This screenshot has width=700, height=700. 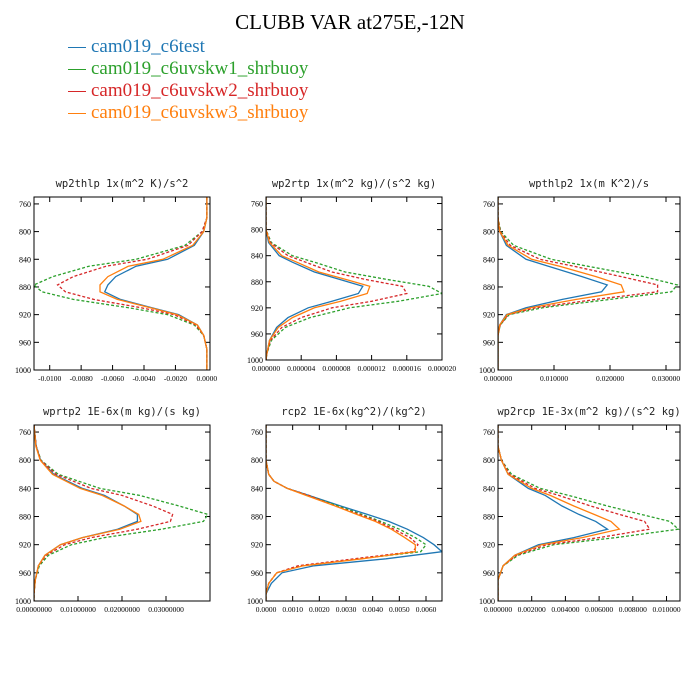 I want to click on x-tick-label: 0.0050, so click(x=399, y=609).